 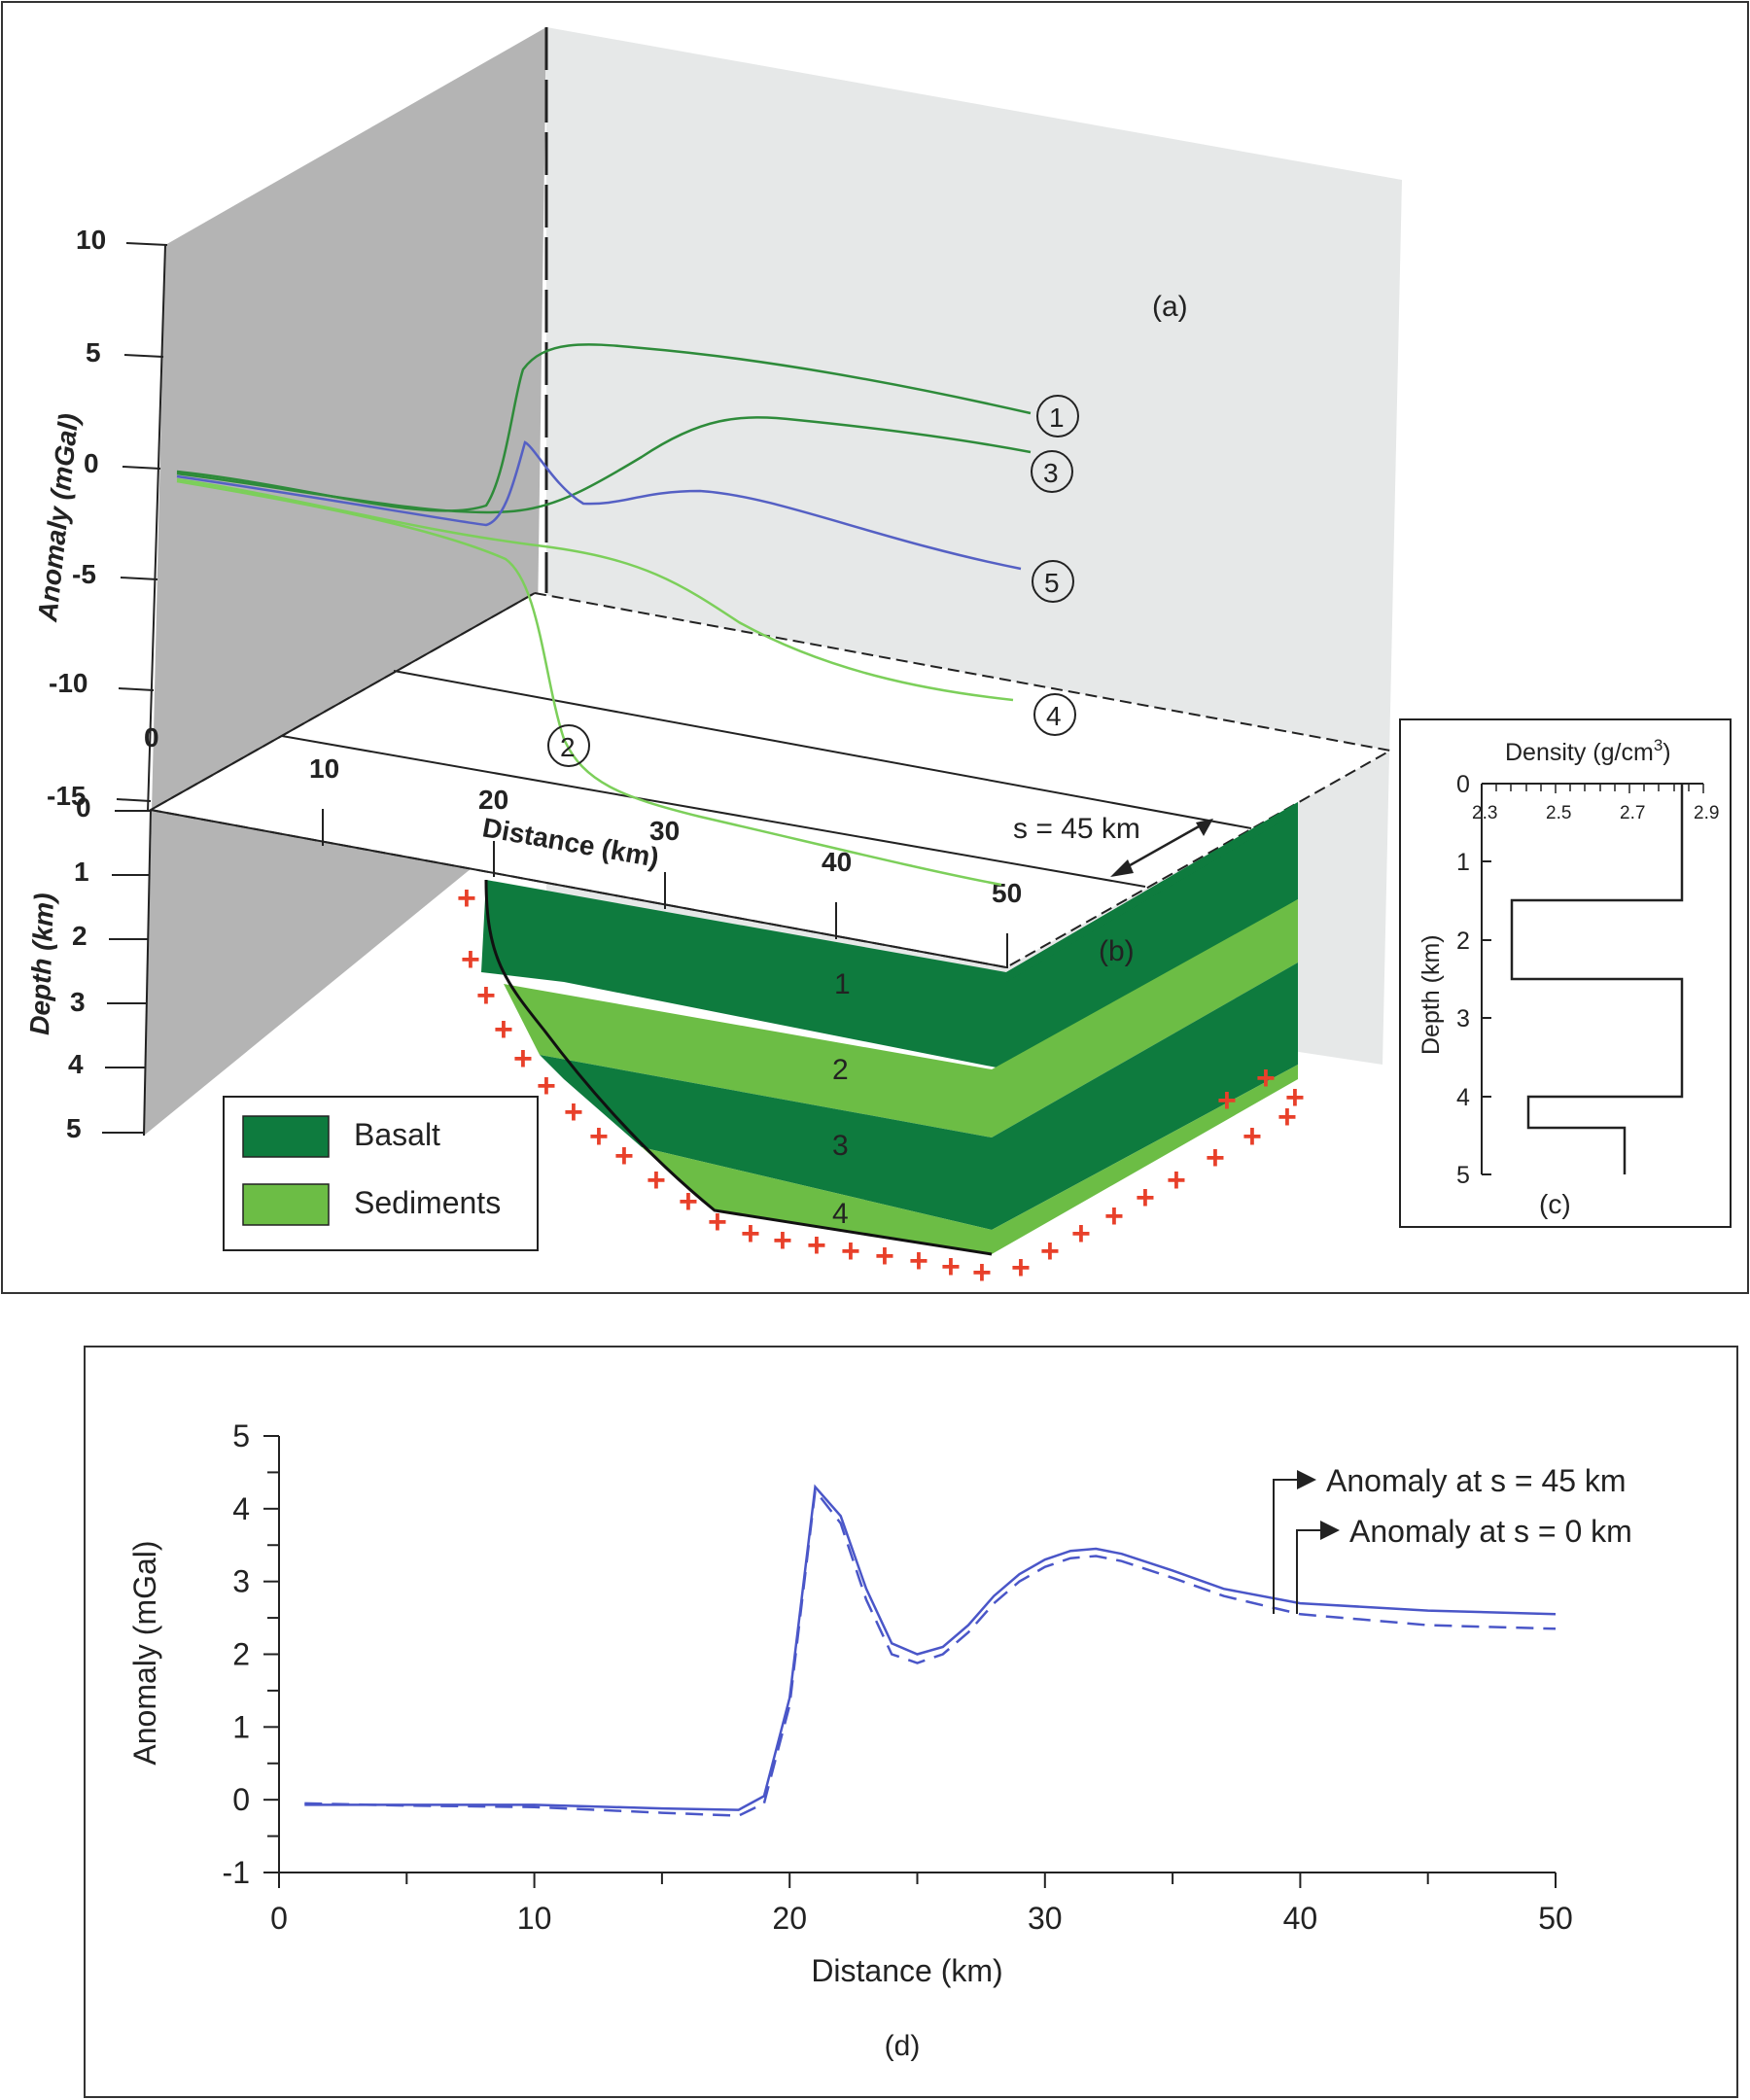 I want to click on basin-block: 1 2 3 4, so click(x=889, y=1029).